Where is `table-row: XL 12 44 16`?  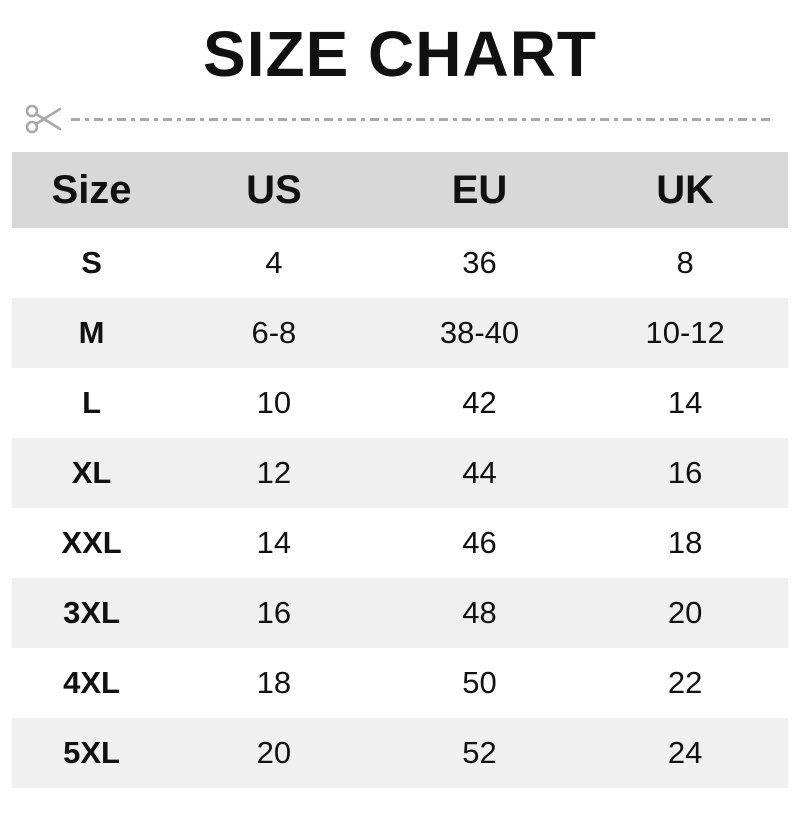 table-row: XL 12 44 16 is located at coordinates (400, 473).